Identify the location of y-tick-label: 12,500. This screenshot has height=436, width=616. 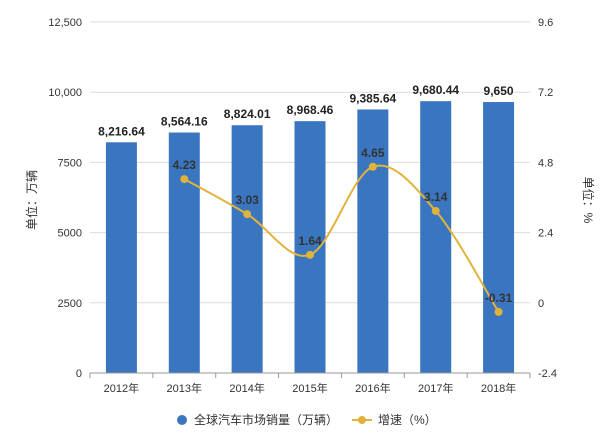
(65, 23).